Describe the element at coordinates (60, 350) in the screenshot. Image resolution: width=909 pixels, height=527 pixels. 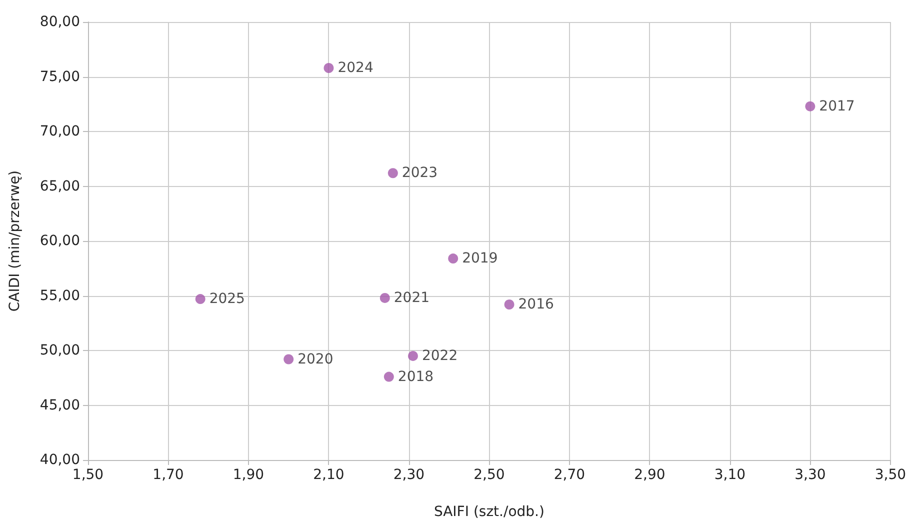
I see `y-tick-label: 50,00` at that location.